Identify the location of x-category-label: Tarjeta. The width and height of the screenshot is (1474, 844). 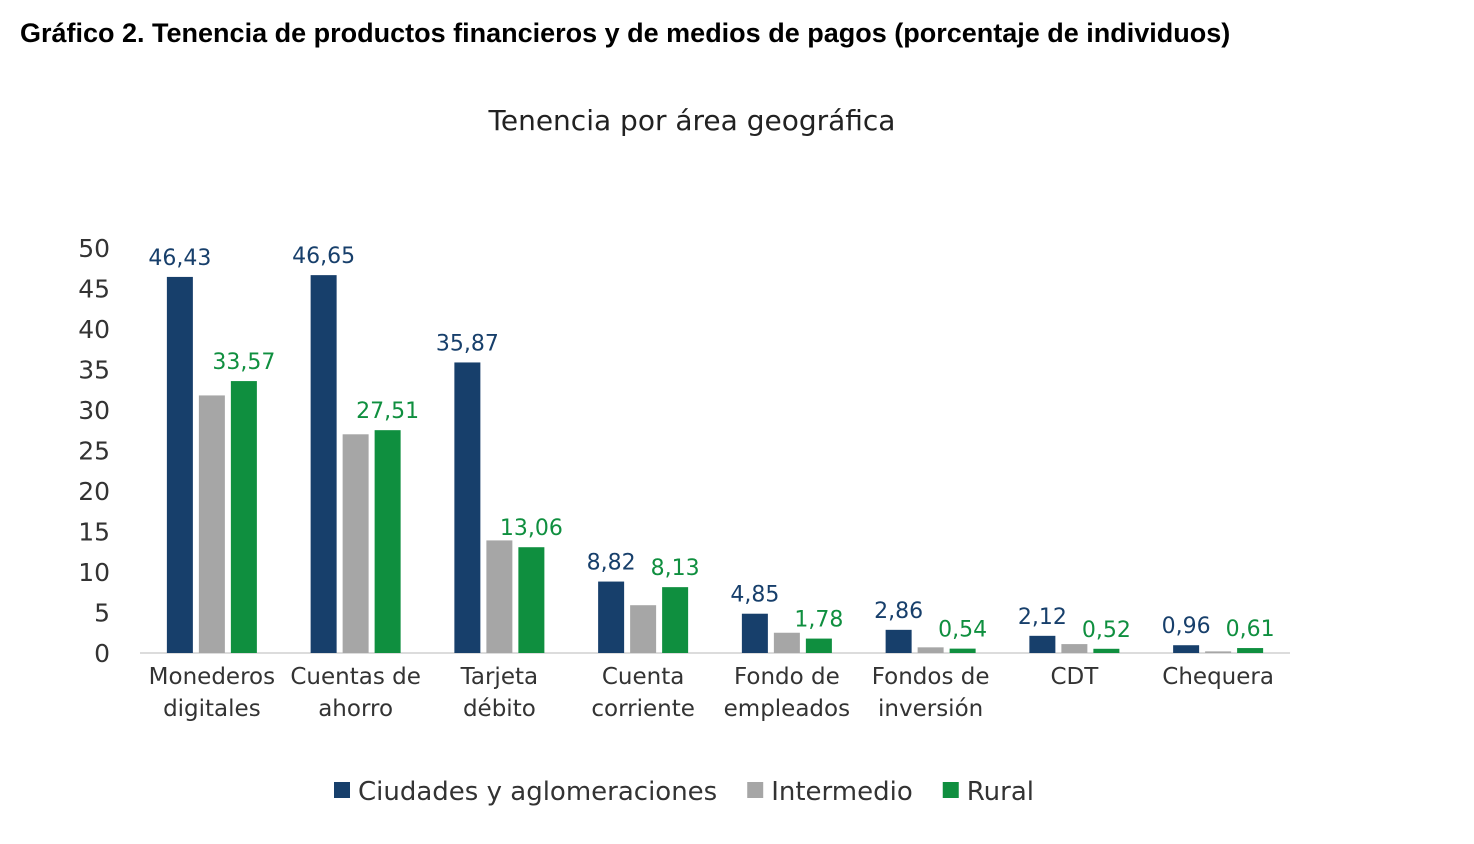
(499, 677).